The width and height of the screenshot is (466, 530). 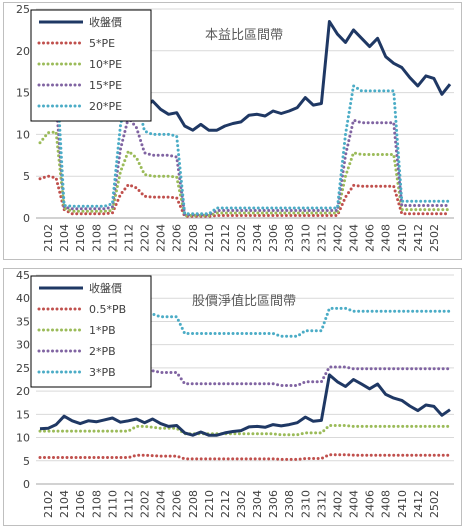 I want to click on legend-label: 3*PB, so click(x=102, y=372).